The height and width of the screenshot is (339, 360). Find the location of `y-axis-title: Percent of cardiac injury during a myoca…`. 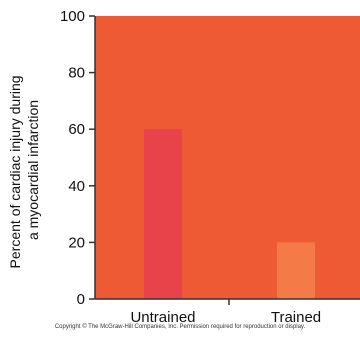

y-axis-title: Percent of cardiac injury during a myoca… is located at coordinates (24, 170).